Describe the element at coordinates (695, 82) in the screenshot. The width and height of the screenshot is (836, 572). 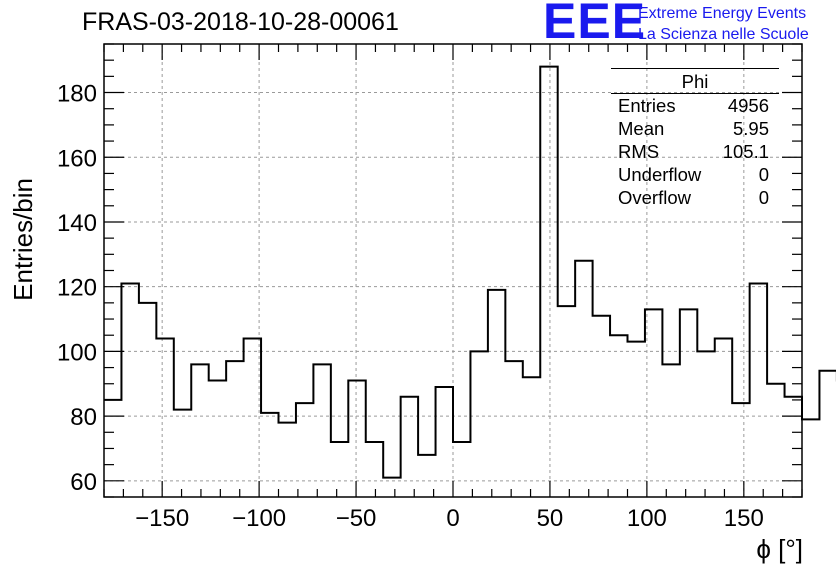
I see `stats-title: Phi` at that location.